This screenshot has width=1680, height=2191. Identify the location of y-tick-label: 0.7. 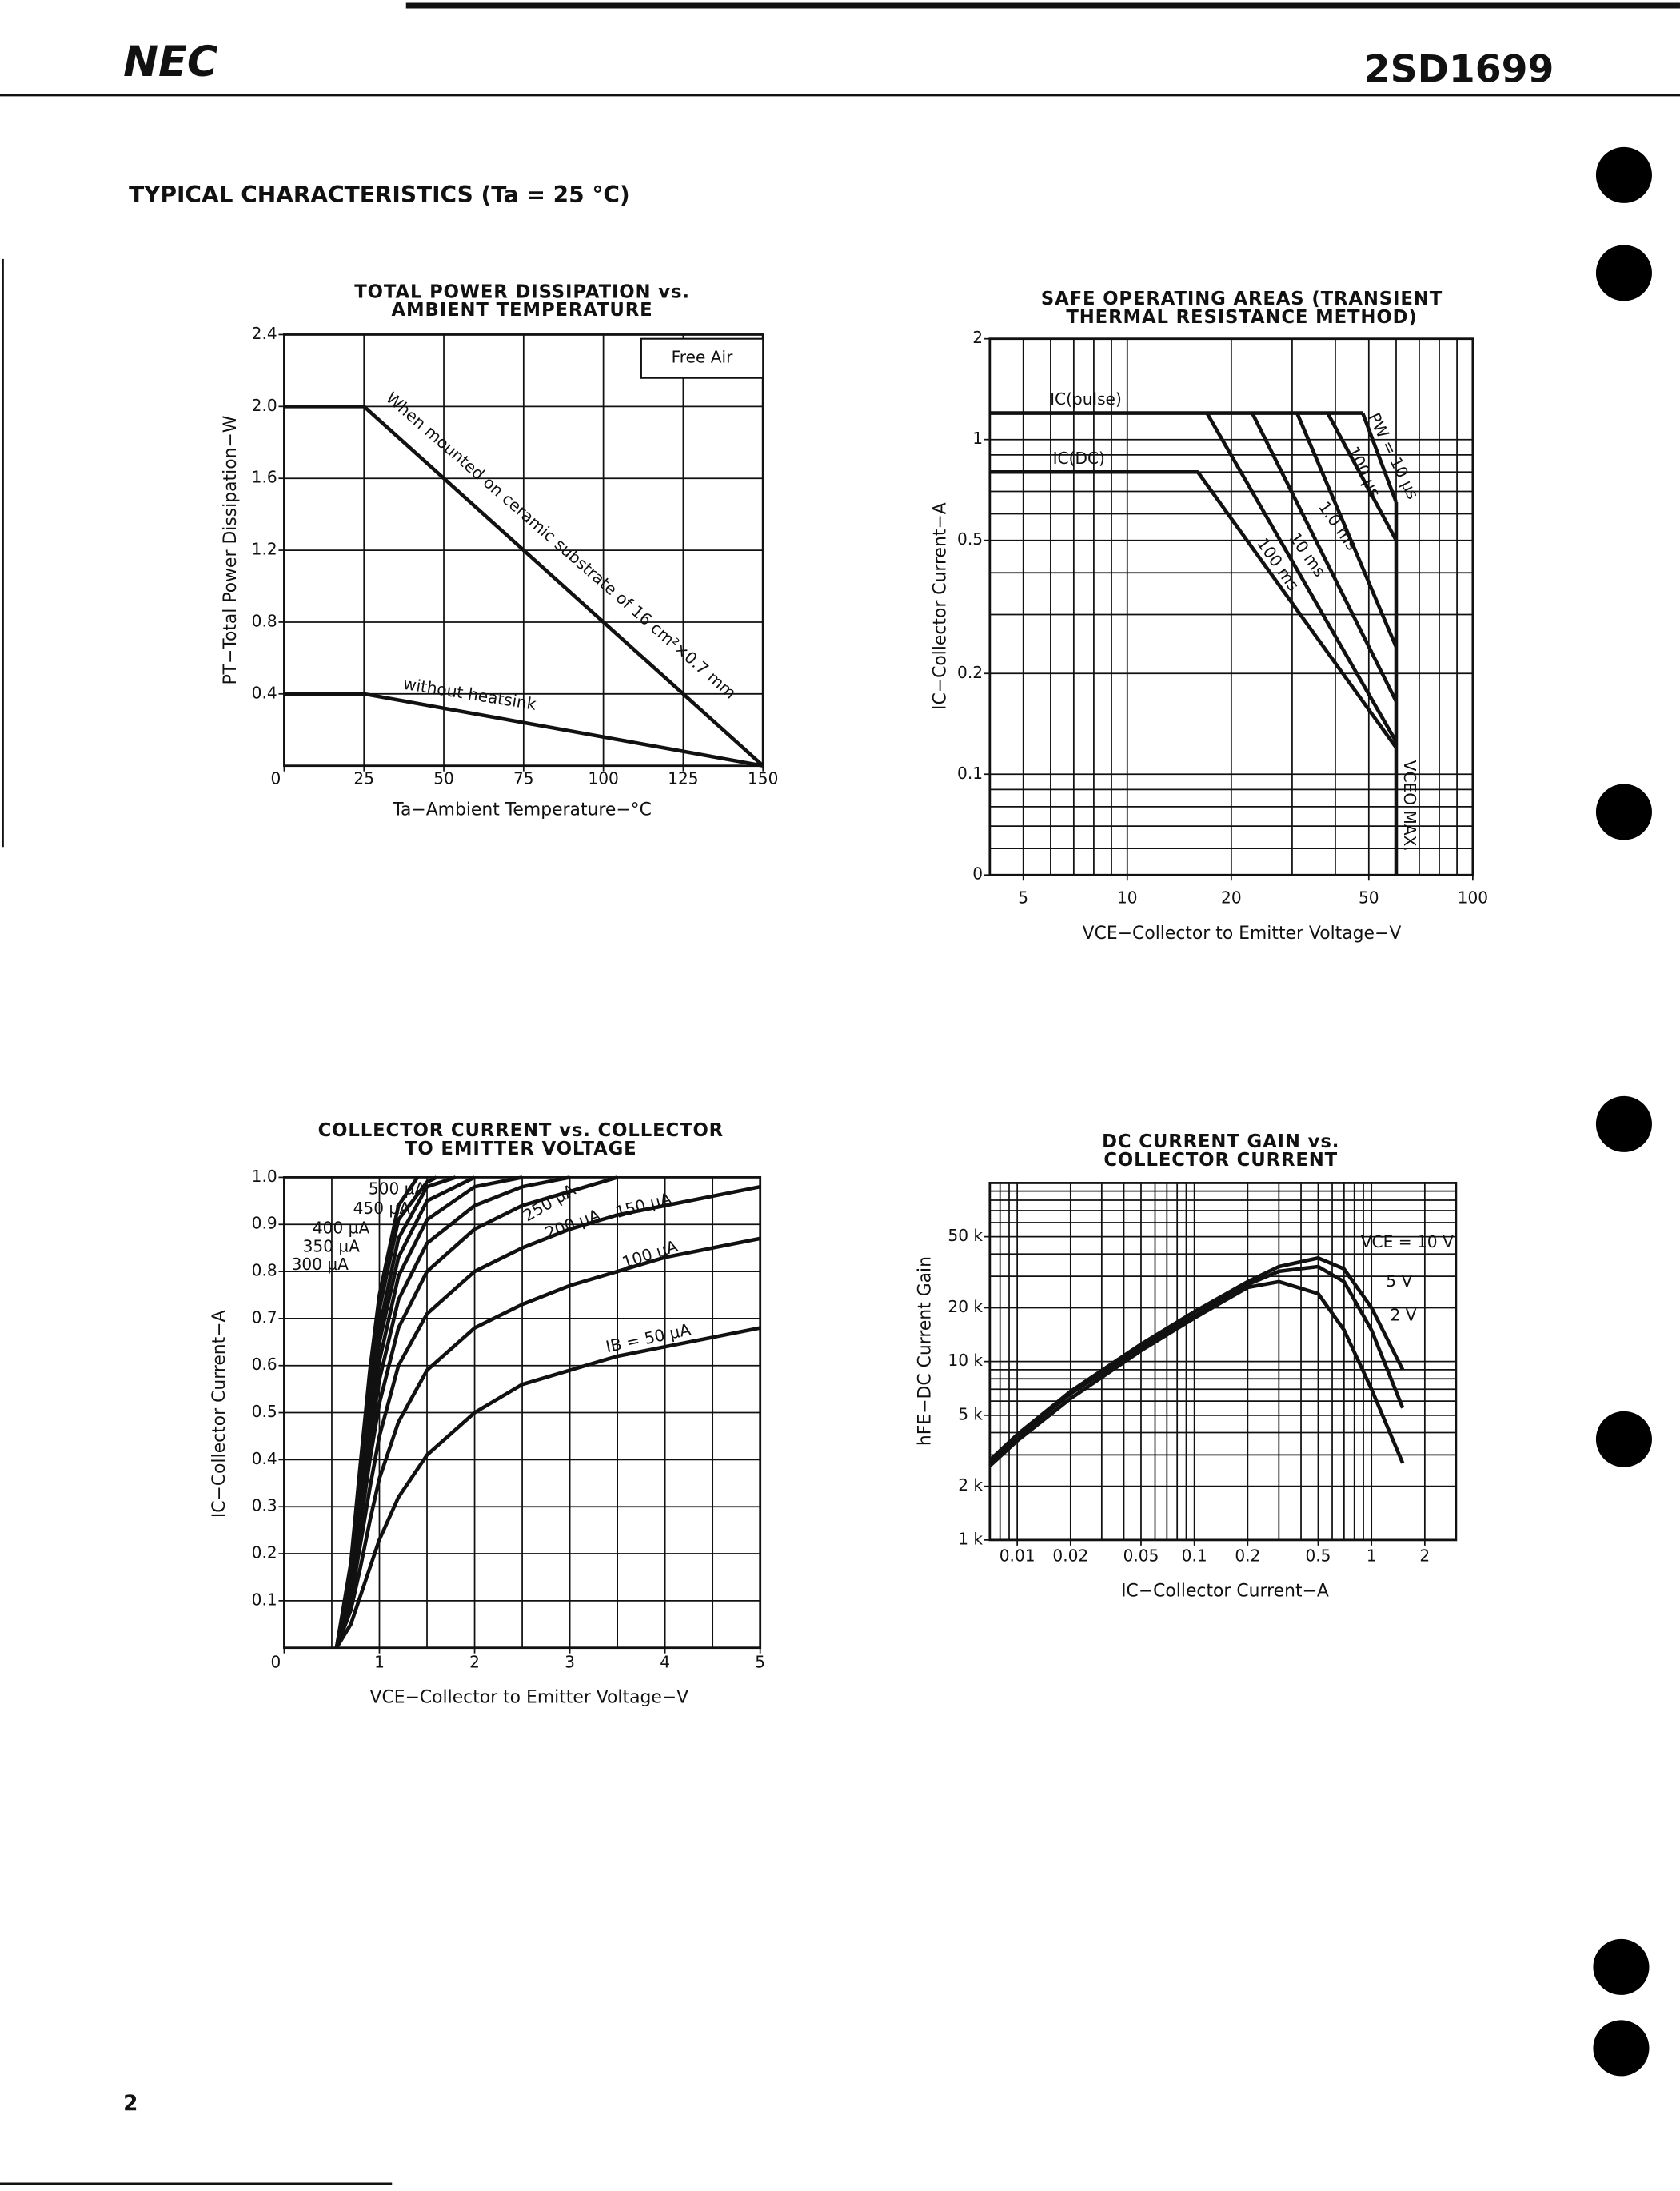
(264, 1317).